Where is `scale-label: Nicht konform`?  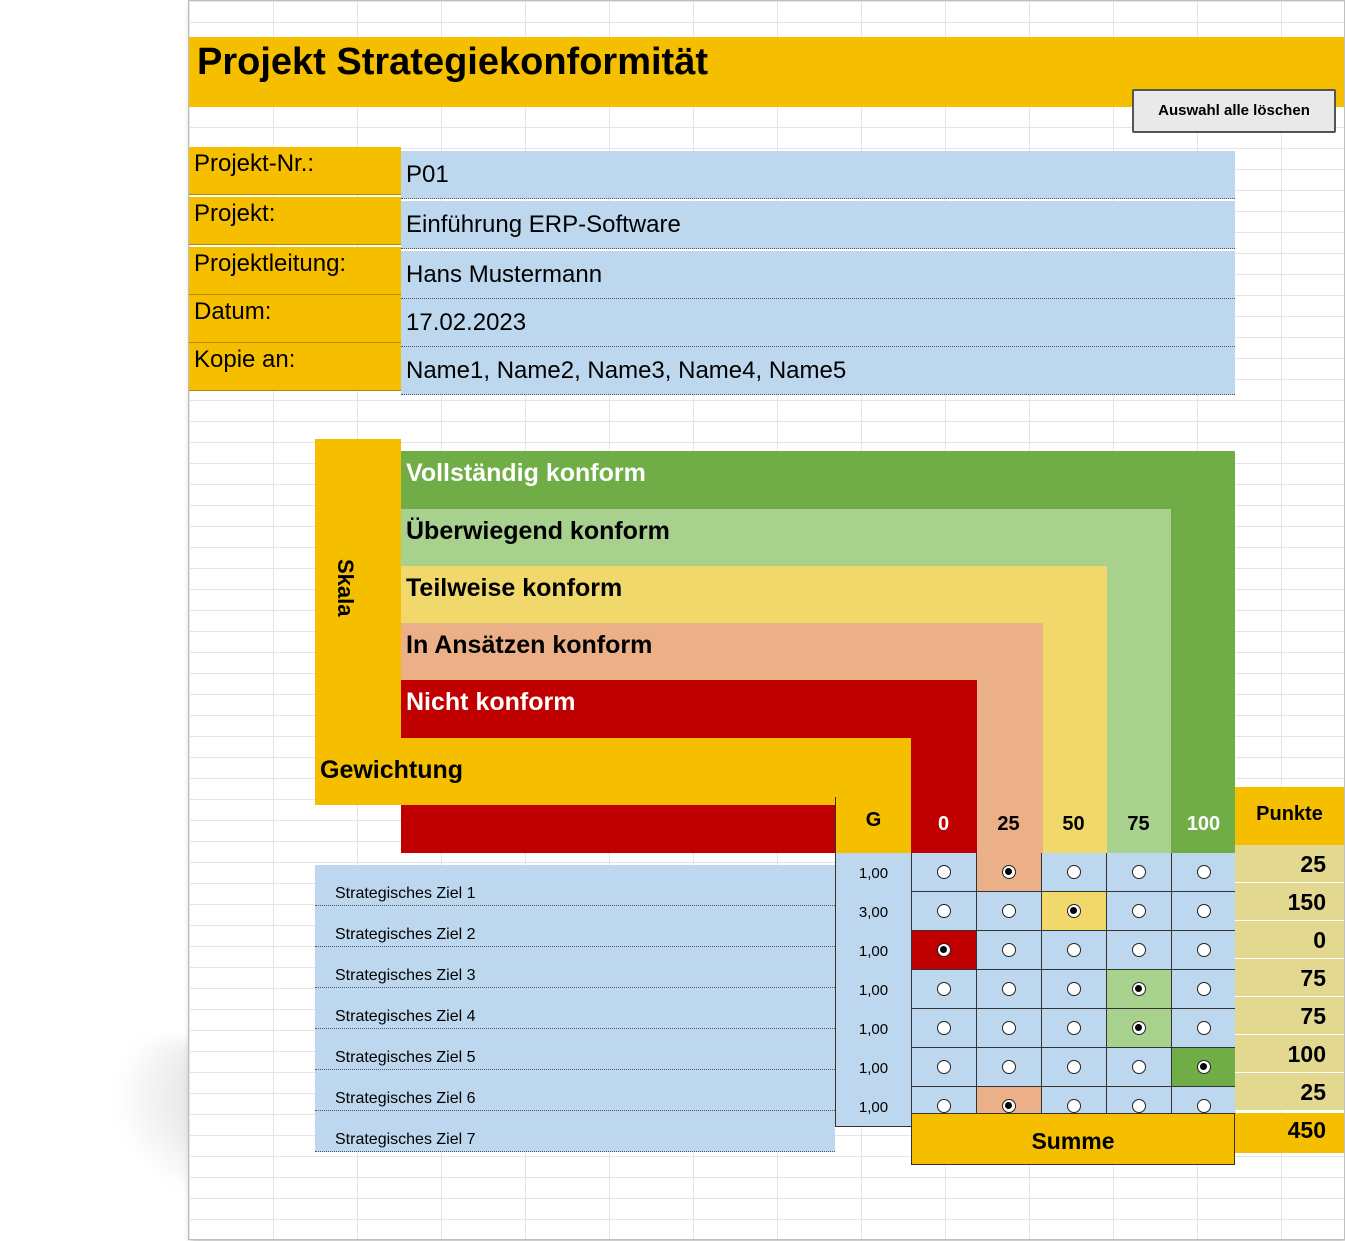
scale-label: Nicht konform is located at coordinates (491, 702).